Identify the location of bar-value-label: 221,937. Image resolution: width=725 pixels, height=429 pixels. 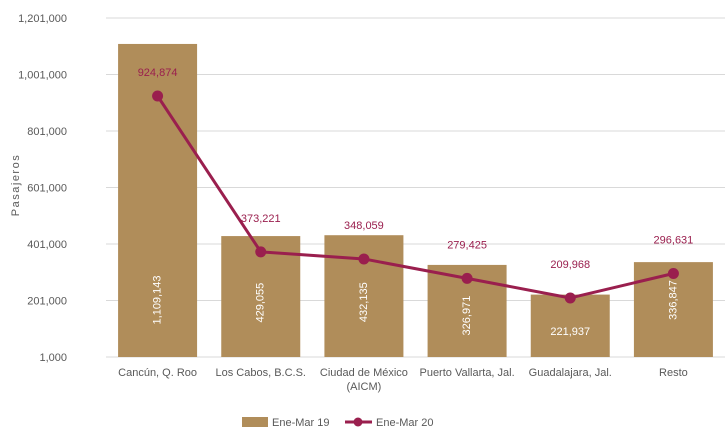
(570, 332).